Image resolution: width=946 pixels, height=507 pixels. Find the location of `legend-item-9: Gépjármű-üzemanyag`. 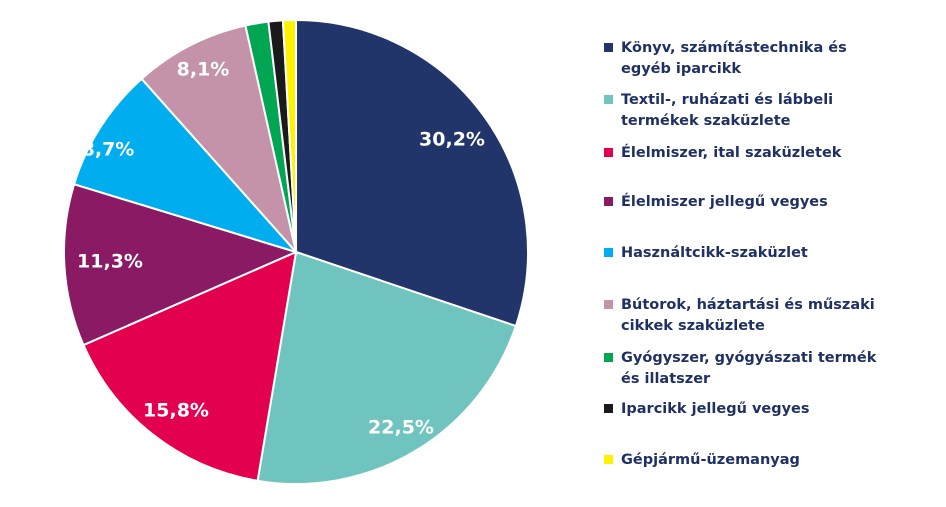

legend-item-9: Gépjármű-üzemanyag is located at coordinates (769, 460).